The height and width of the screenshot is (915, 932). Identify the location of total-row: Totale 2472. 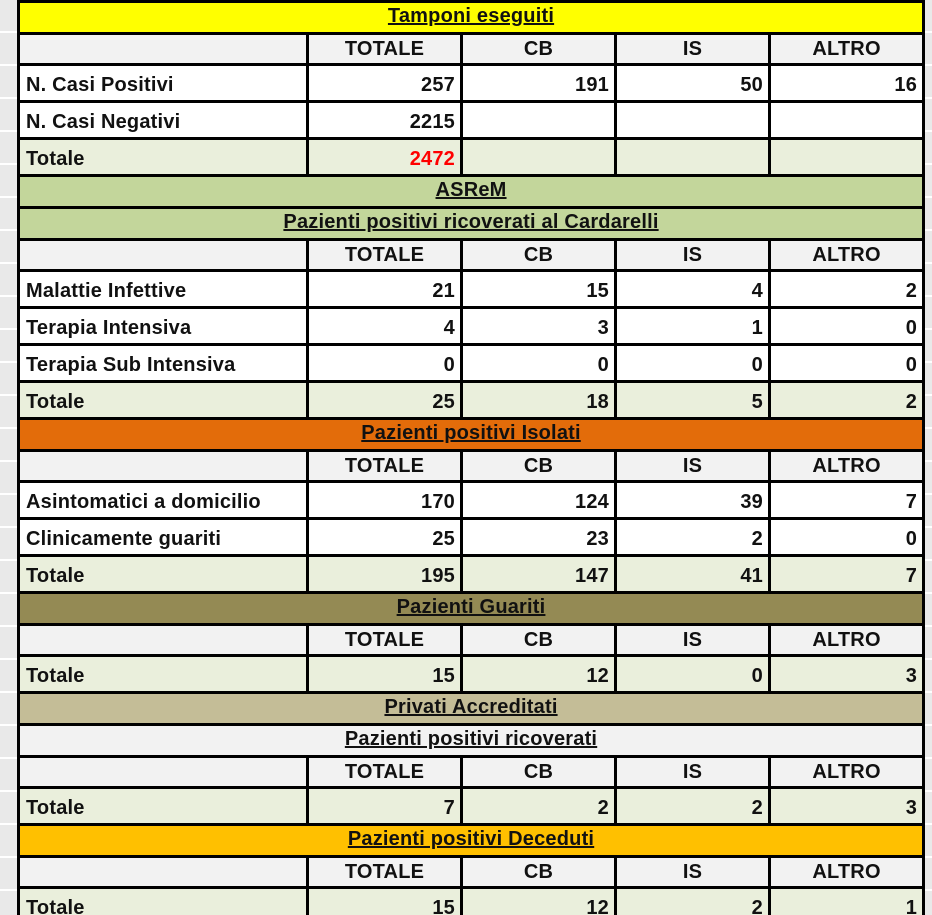
(471, 157).